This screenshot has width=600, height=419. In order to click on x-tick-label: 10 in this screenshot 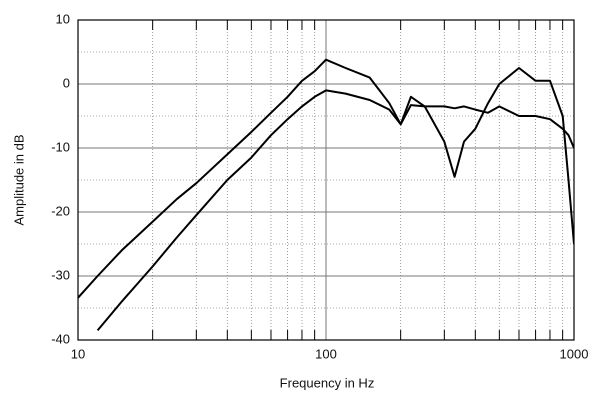, I will do `click(78, 353)`.